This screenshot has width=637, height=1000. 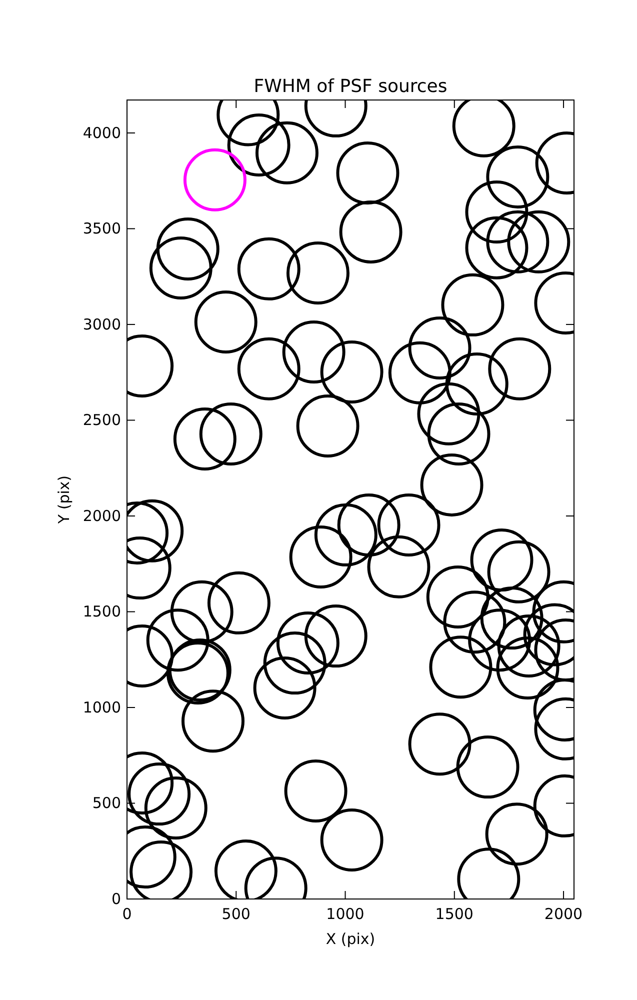 What do you see at coordinates (563, 914) in the screenshot?
I see `x-tick-label: 2000` at bounding box center [563, 914].